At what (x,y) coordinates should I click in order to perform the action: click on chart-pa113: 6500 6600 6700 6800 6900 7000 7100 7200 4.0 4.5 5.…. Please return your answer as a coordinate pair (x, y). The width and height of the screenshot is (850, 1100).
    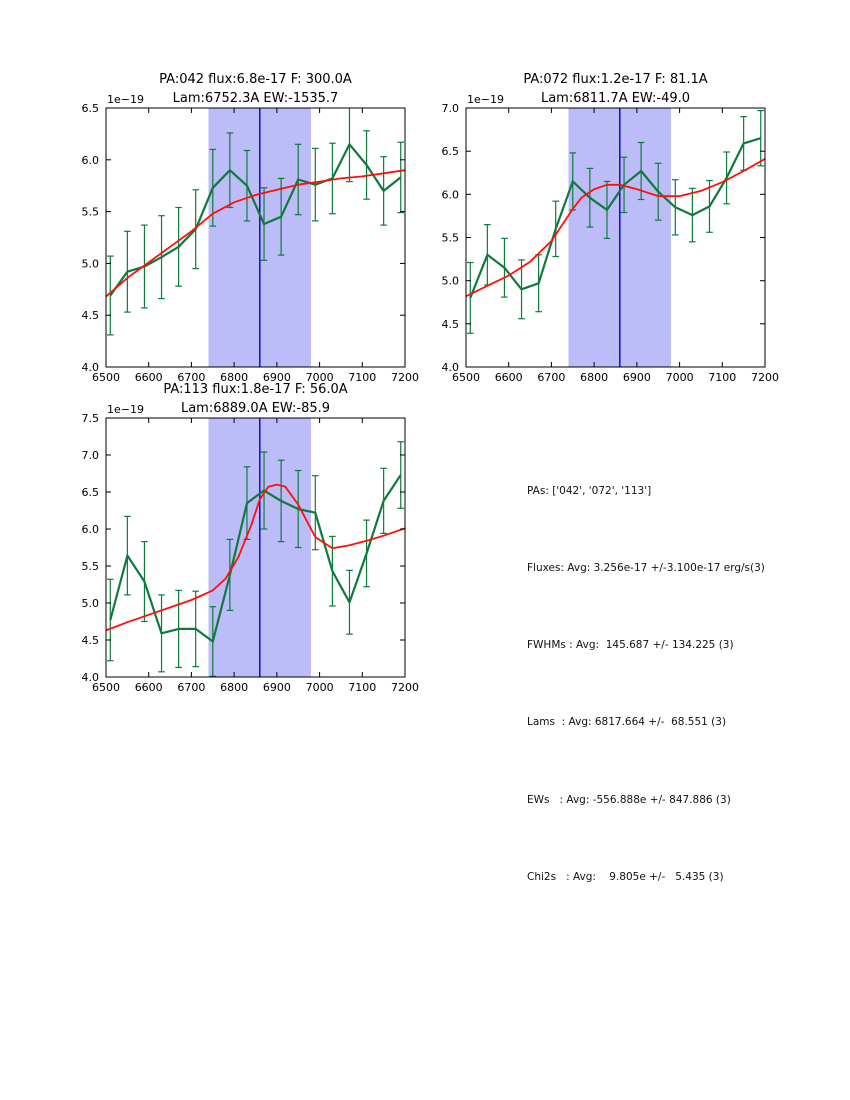
    Looking at the image, I should click on (251, 548).